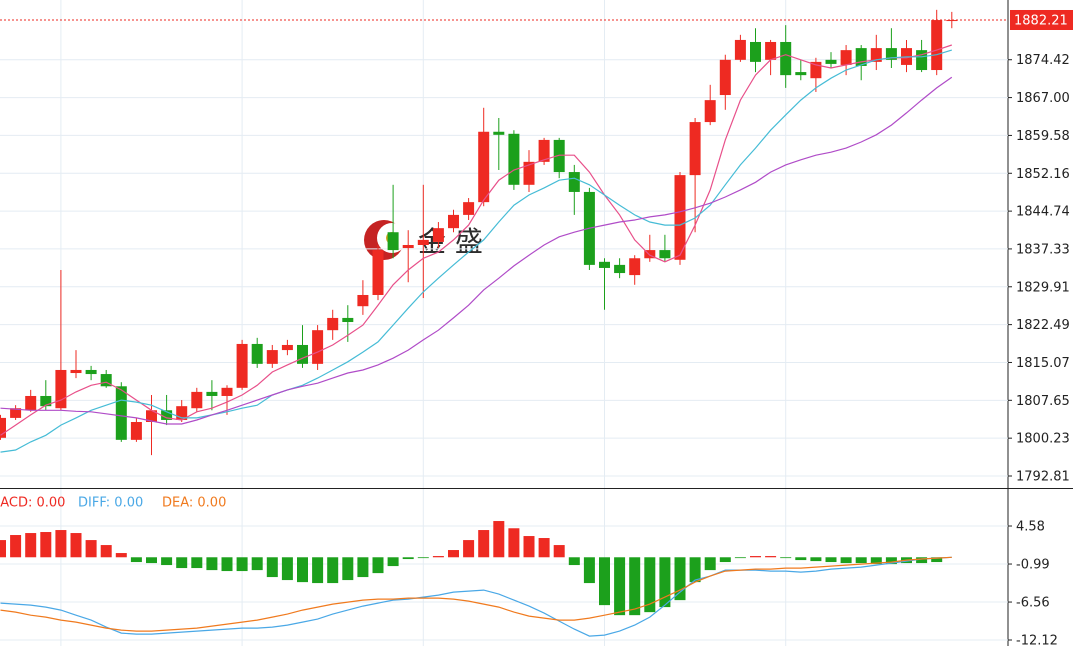 Image resolution: width=1073 pixels, height=646 pixels. What do you see at coordinates (110, 503) in the screenshot?
I see `legend-label: DIFF: 0.00` at bounding box center [110, 503].